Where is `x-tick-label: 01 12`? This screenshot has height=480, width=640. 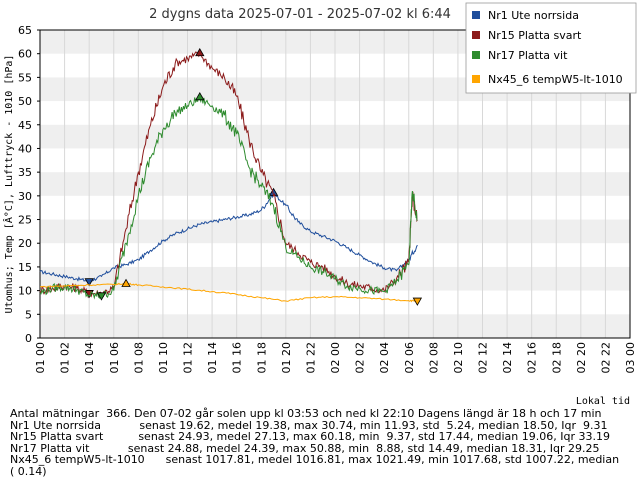 x-tick-label: 01 12 is located at coordinates (188, 358).